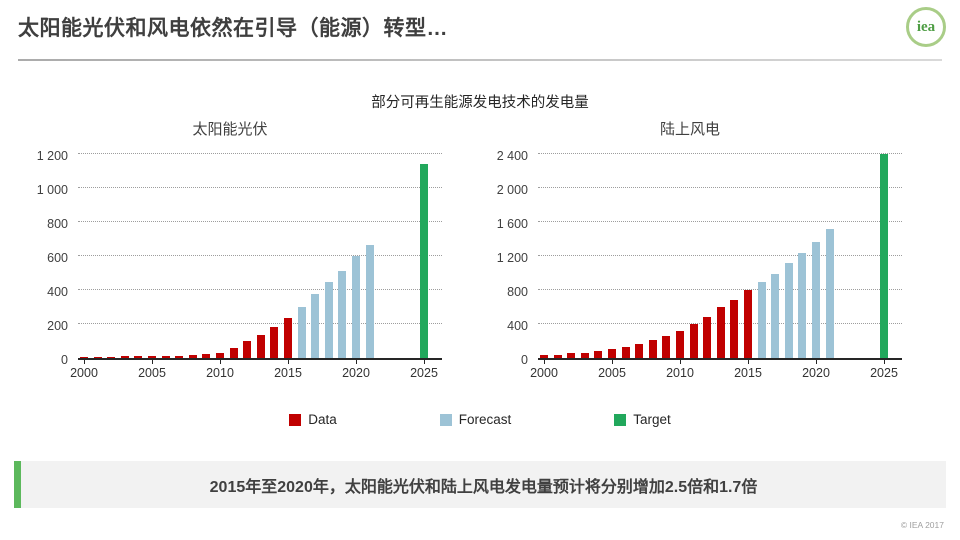 This screenshot has width=960, height=540. What do you see at coordinates (689, 129) in the screenshot?
I see `onshore-wind-chart-title: 陆上风电` at bounding box center [689, 129].